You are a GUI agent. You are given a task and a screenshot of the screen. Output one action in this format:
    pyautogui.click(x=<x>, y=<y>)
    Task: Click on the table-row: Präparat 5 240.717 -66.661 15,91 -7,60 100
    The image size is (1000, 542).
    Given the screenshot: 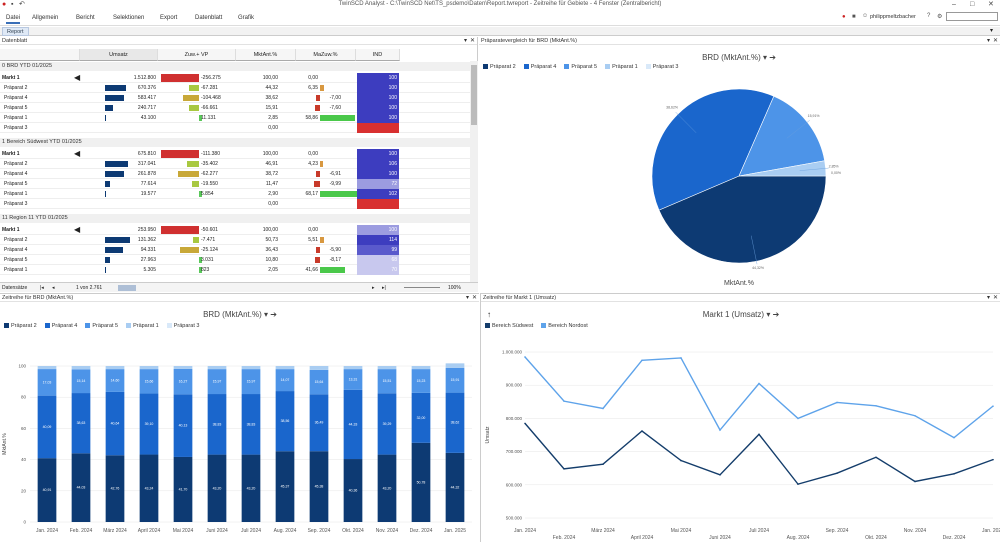 What is the action you would take?
    pyautogui.click(x=235, y=108)
    